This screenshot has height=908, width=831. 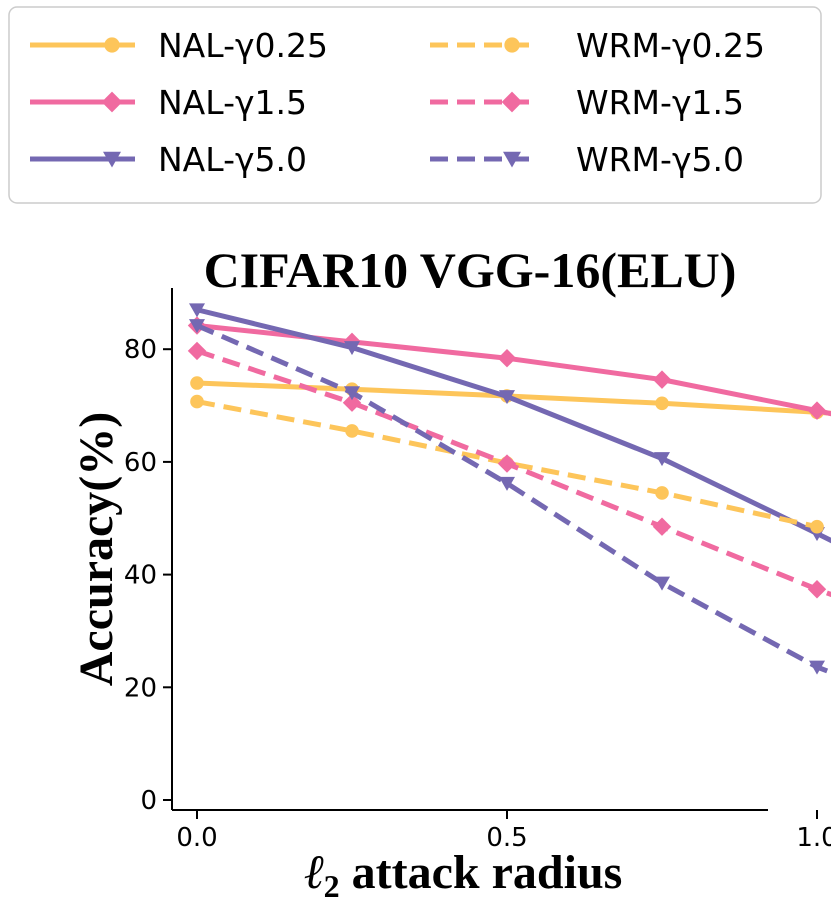 What do you see at coordinates (506, 838) in the screenshot?
I see `x-tick-label: 0.5` at bounding box center [506, 838].